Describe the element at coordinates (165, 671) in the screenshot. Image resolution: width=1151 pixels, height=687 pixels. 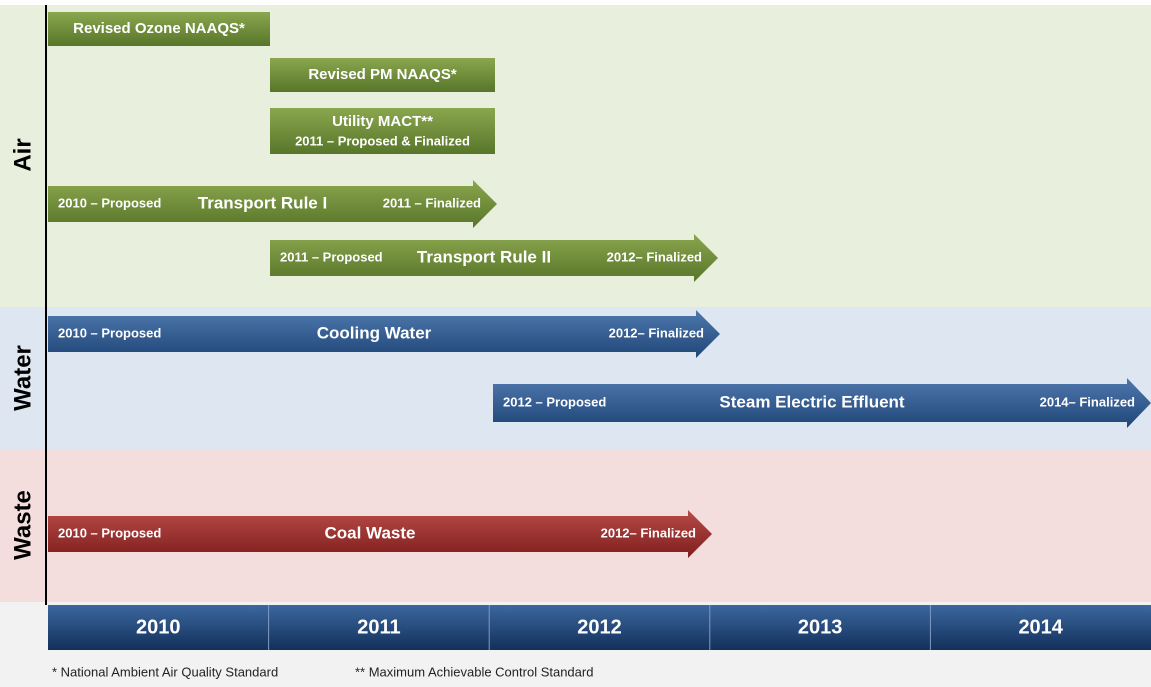
I see `footnote: * National Ambient Air Quality Standard` at that location.